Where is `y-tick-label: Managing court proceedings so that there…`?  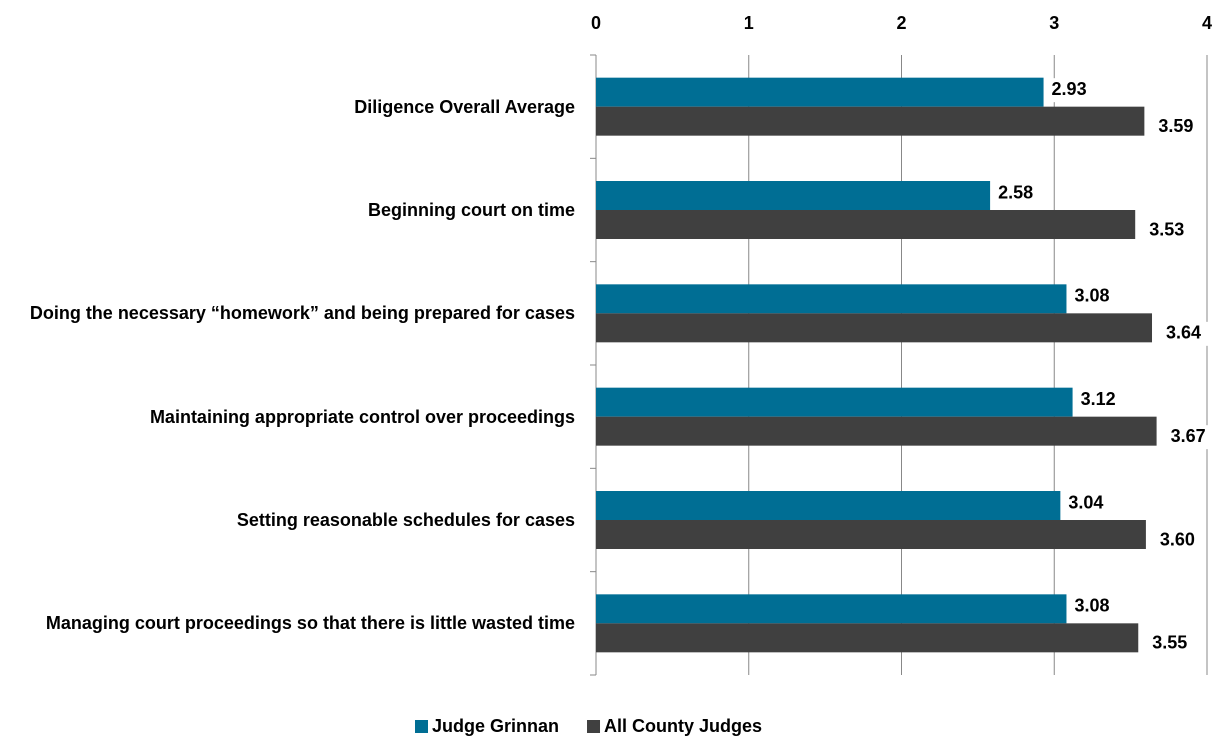 y-tick-label: Managing court proceedings so that there… is located at coordinates (310, 623).